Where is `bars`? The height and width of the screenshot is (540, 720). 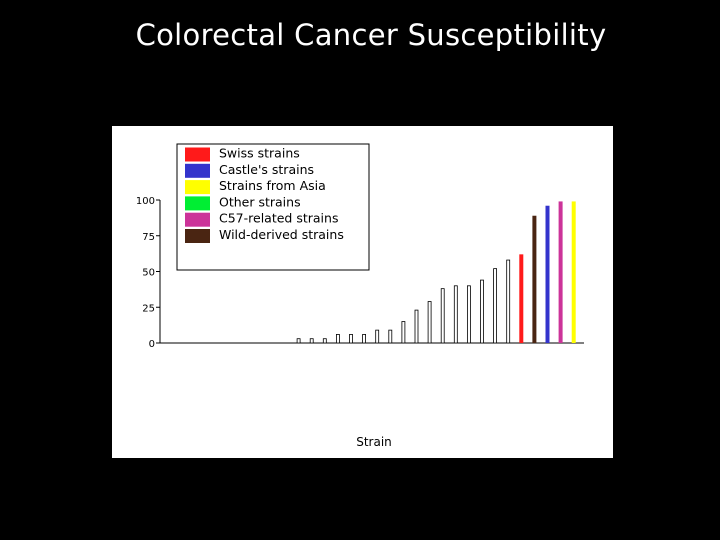
bars is located at coordinates (436, 272).